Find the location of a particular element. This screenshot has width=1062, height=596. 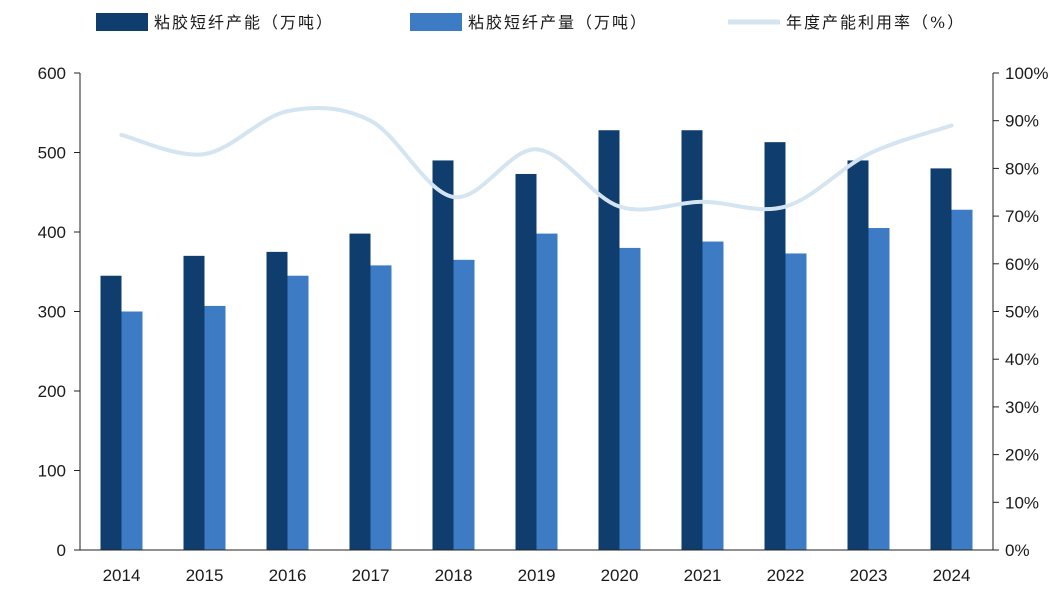

x-tick-label: 2015 is located at coordinates (205, 575).